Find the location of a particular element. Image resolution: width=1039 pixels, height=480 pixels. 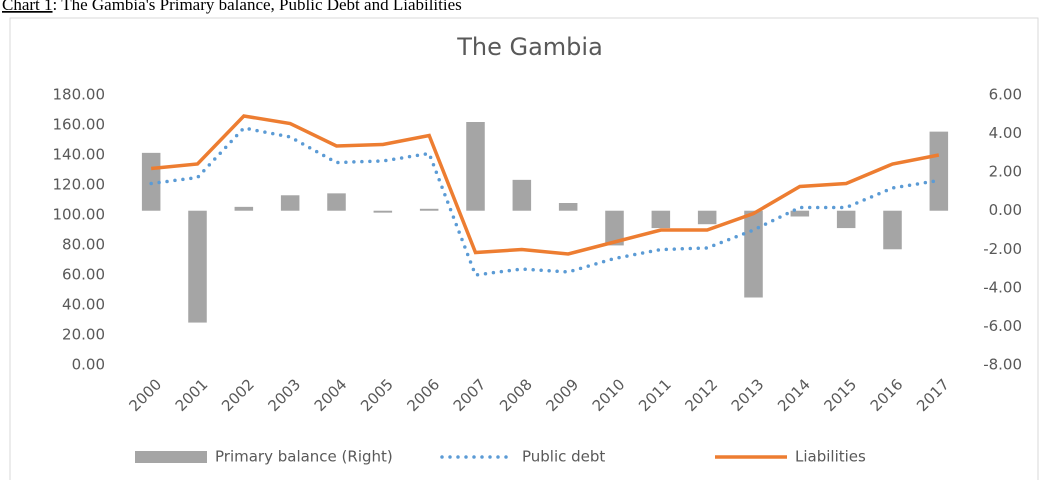

legend-swatch is located at coordinates (171, 457).